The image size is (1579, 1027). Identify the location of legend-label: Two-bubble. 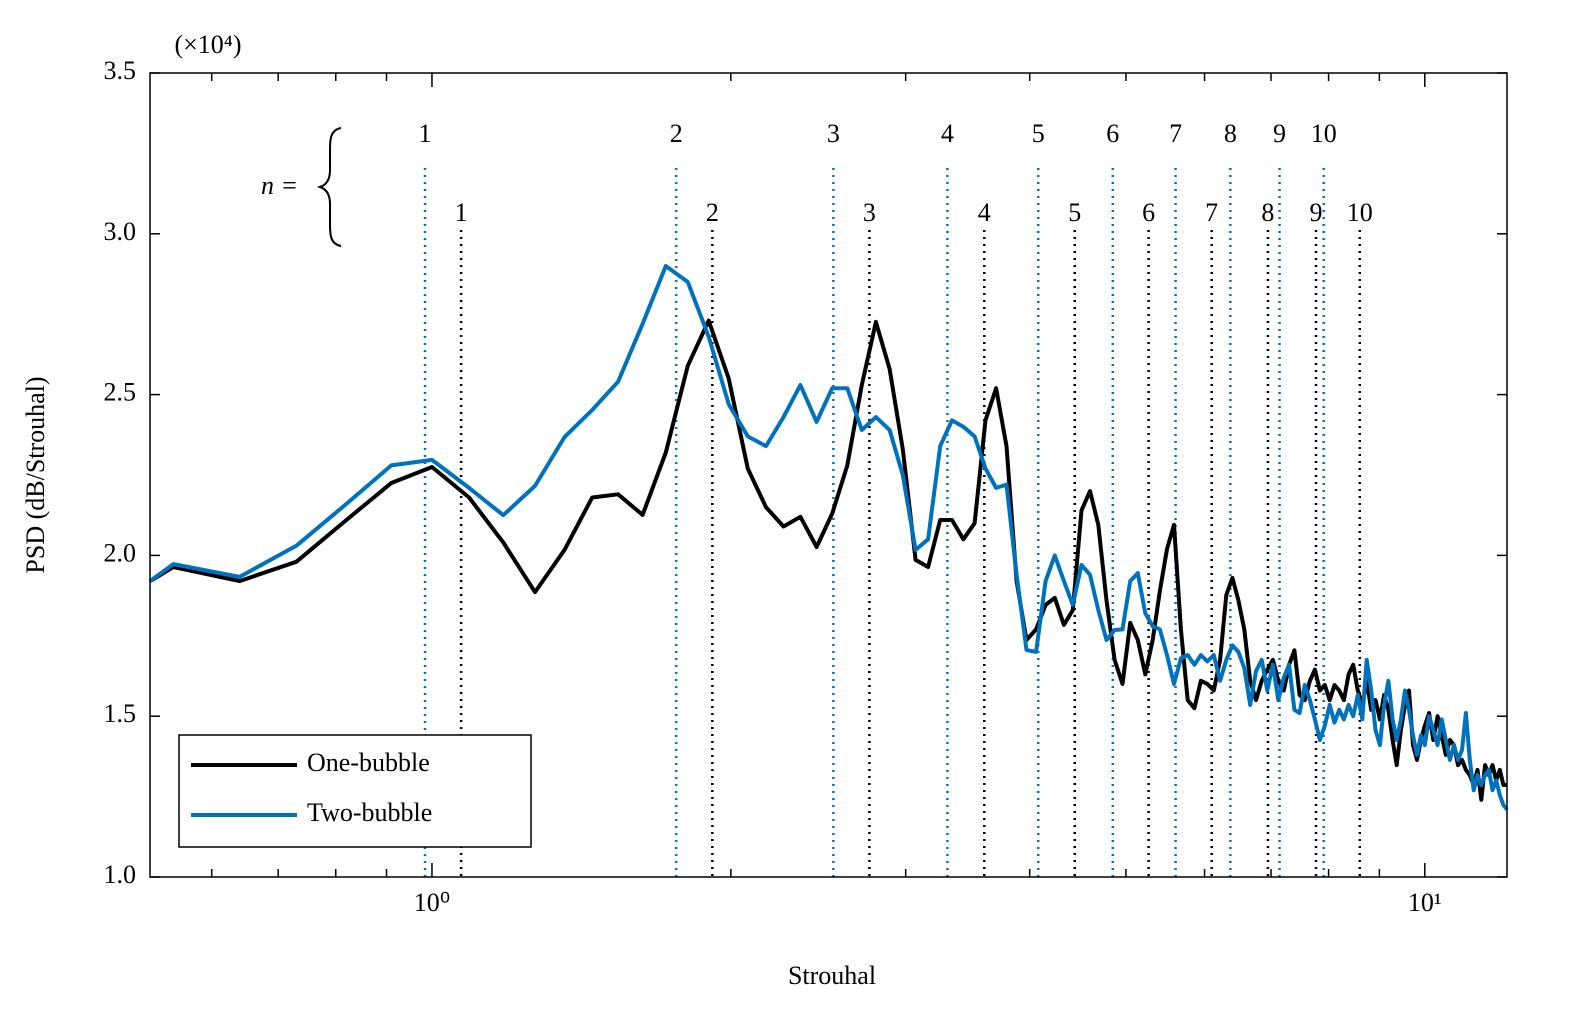
(369, 812).